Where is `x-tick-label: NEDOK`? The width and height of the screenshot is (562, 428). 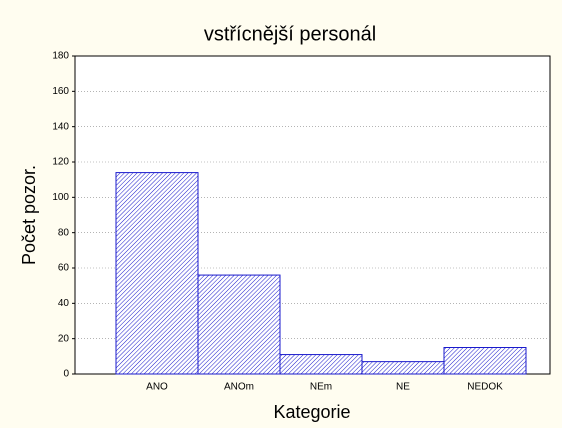 x-tick-label: NEDOK is located at coordinates (485, 387).